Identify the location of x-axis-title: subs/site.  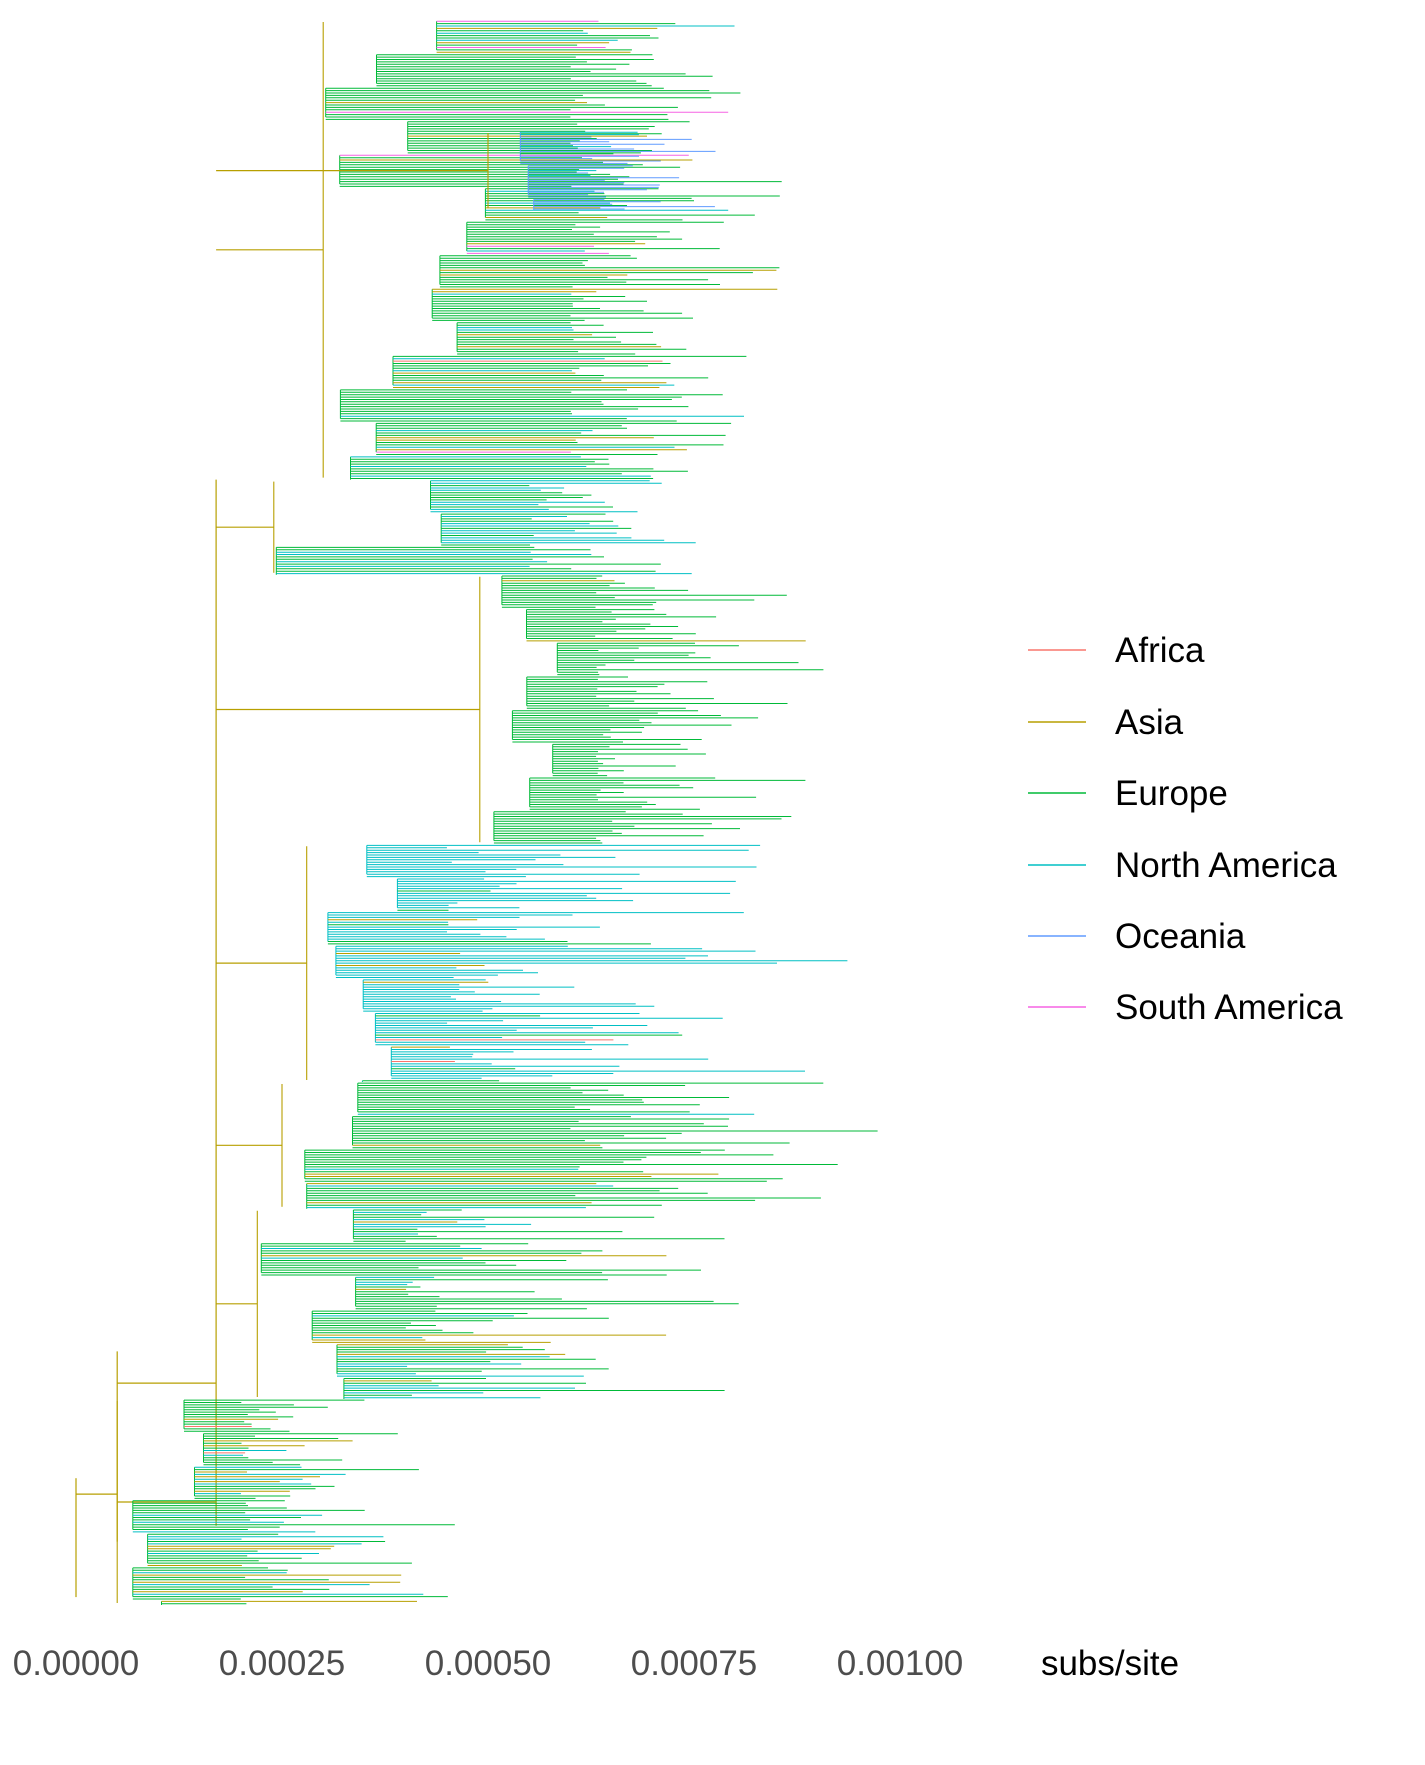
(1110, 1663).